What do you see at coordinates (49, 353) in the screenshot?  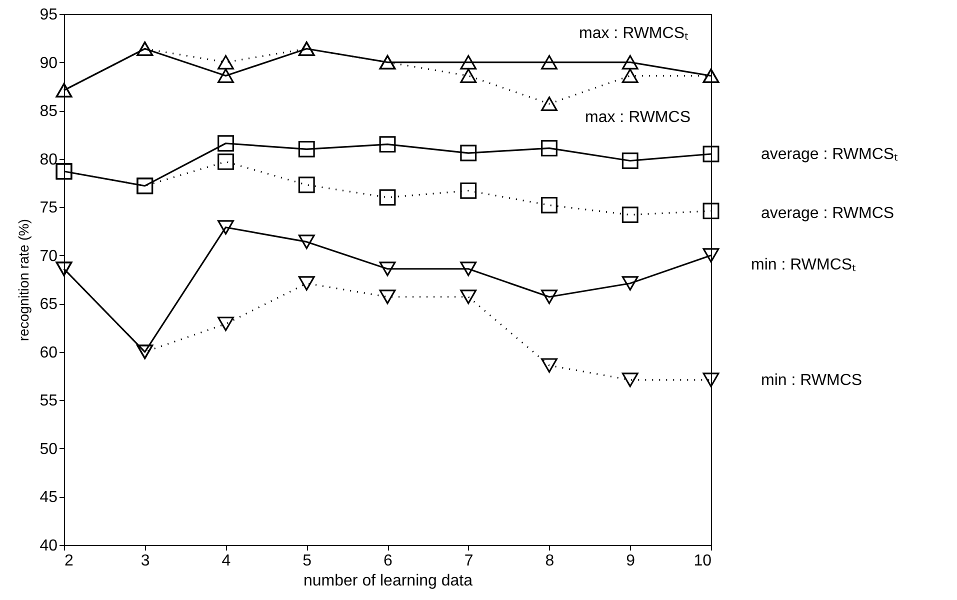 I see `y-tick-label: 60` at bounding box center [49, 353].